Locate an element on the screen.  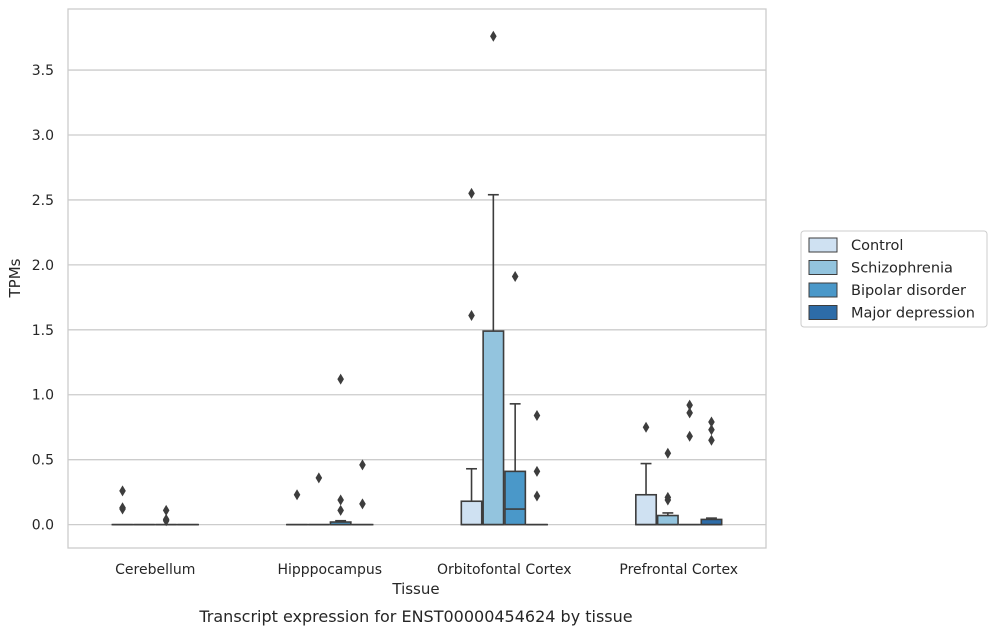
legend-label: Control is located at coordinates (877, 246).